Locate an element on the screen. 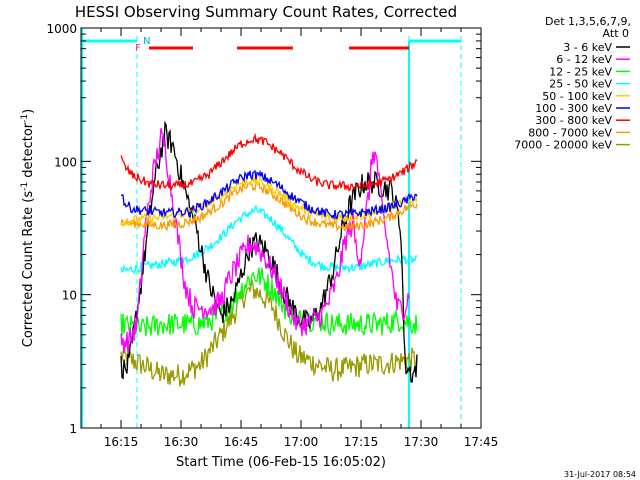 The width and height of the screenshot is (640, 480). x-tick-label-3: 17:00 is located at coordinates (301, 442).